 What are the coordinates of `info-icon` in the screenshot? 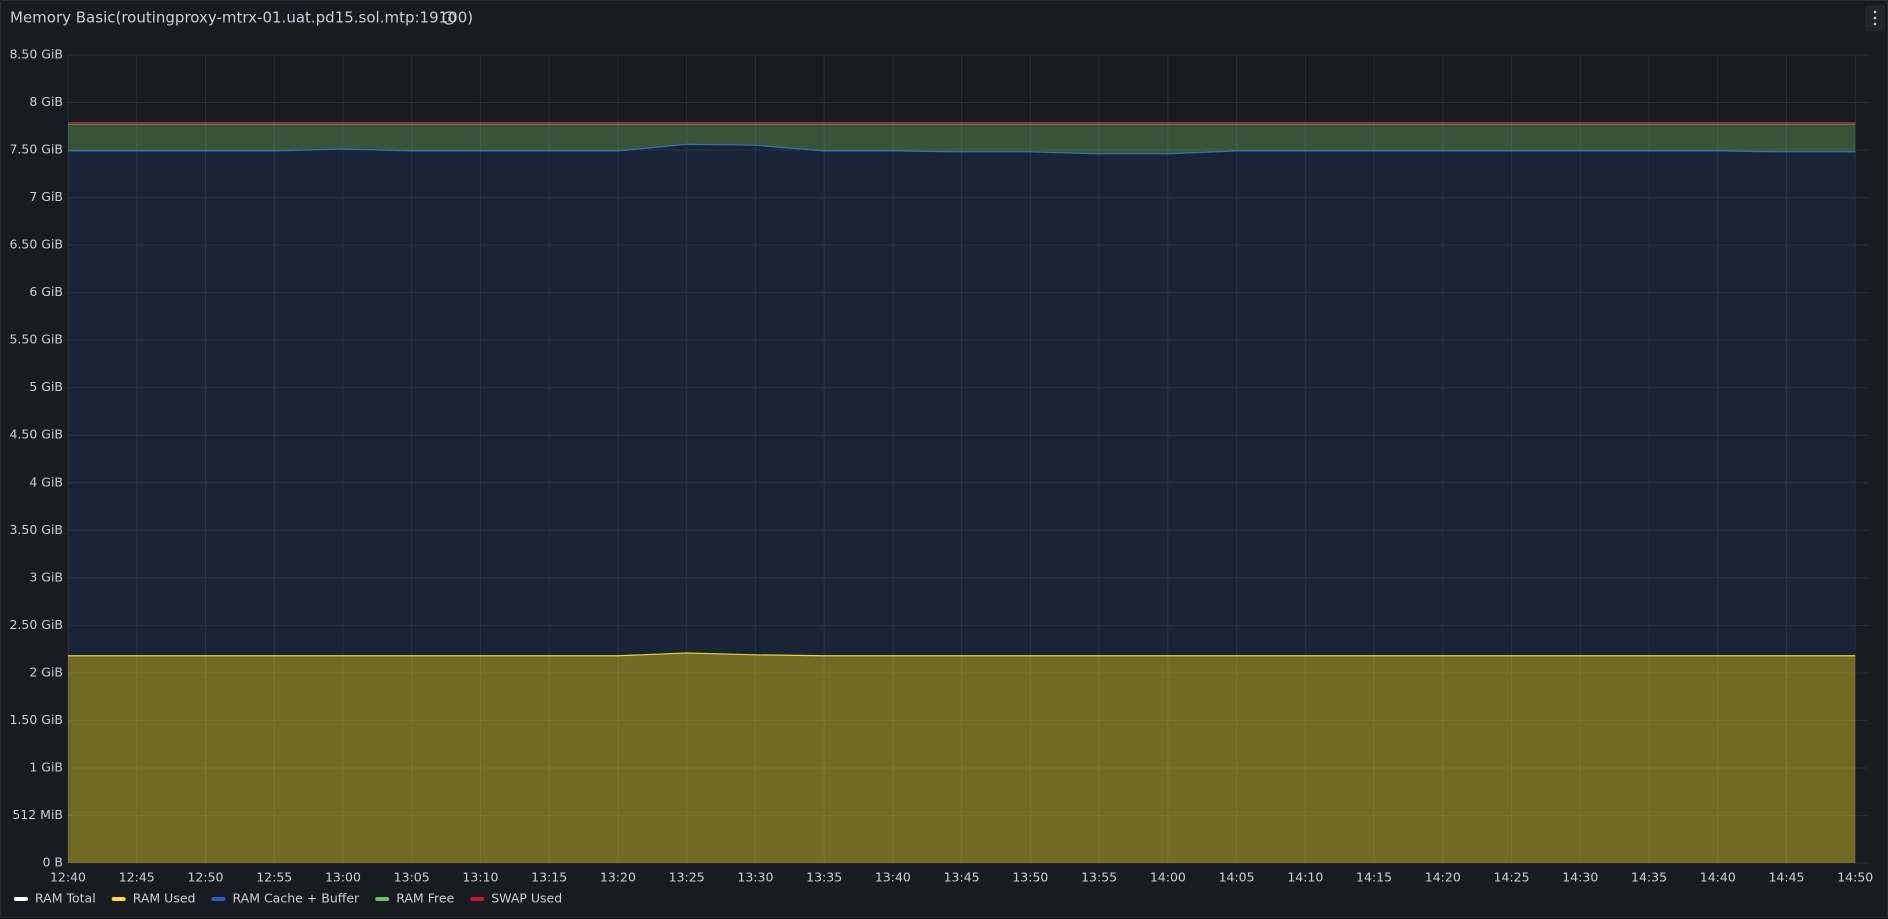 It's located at (449, 18).